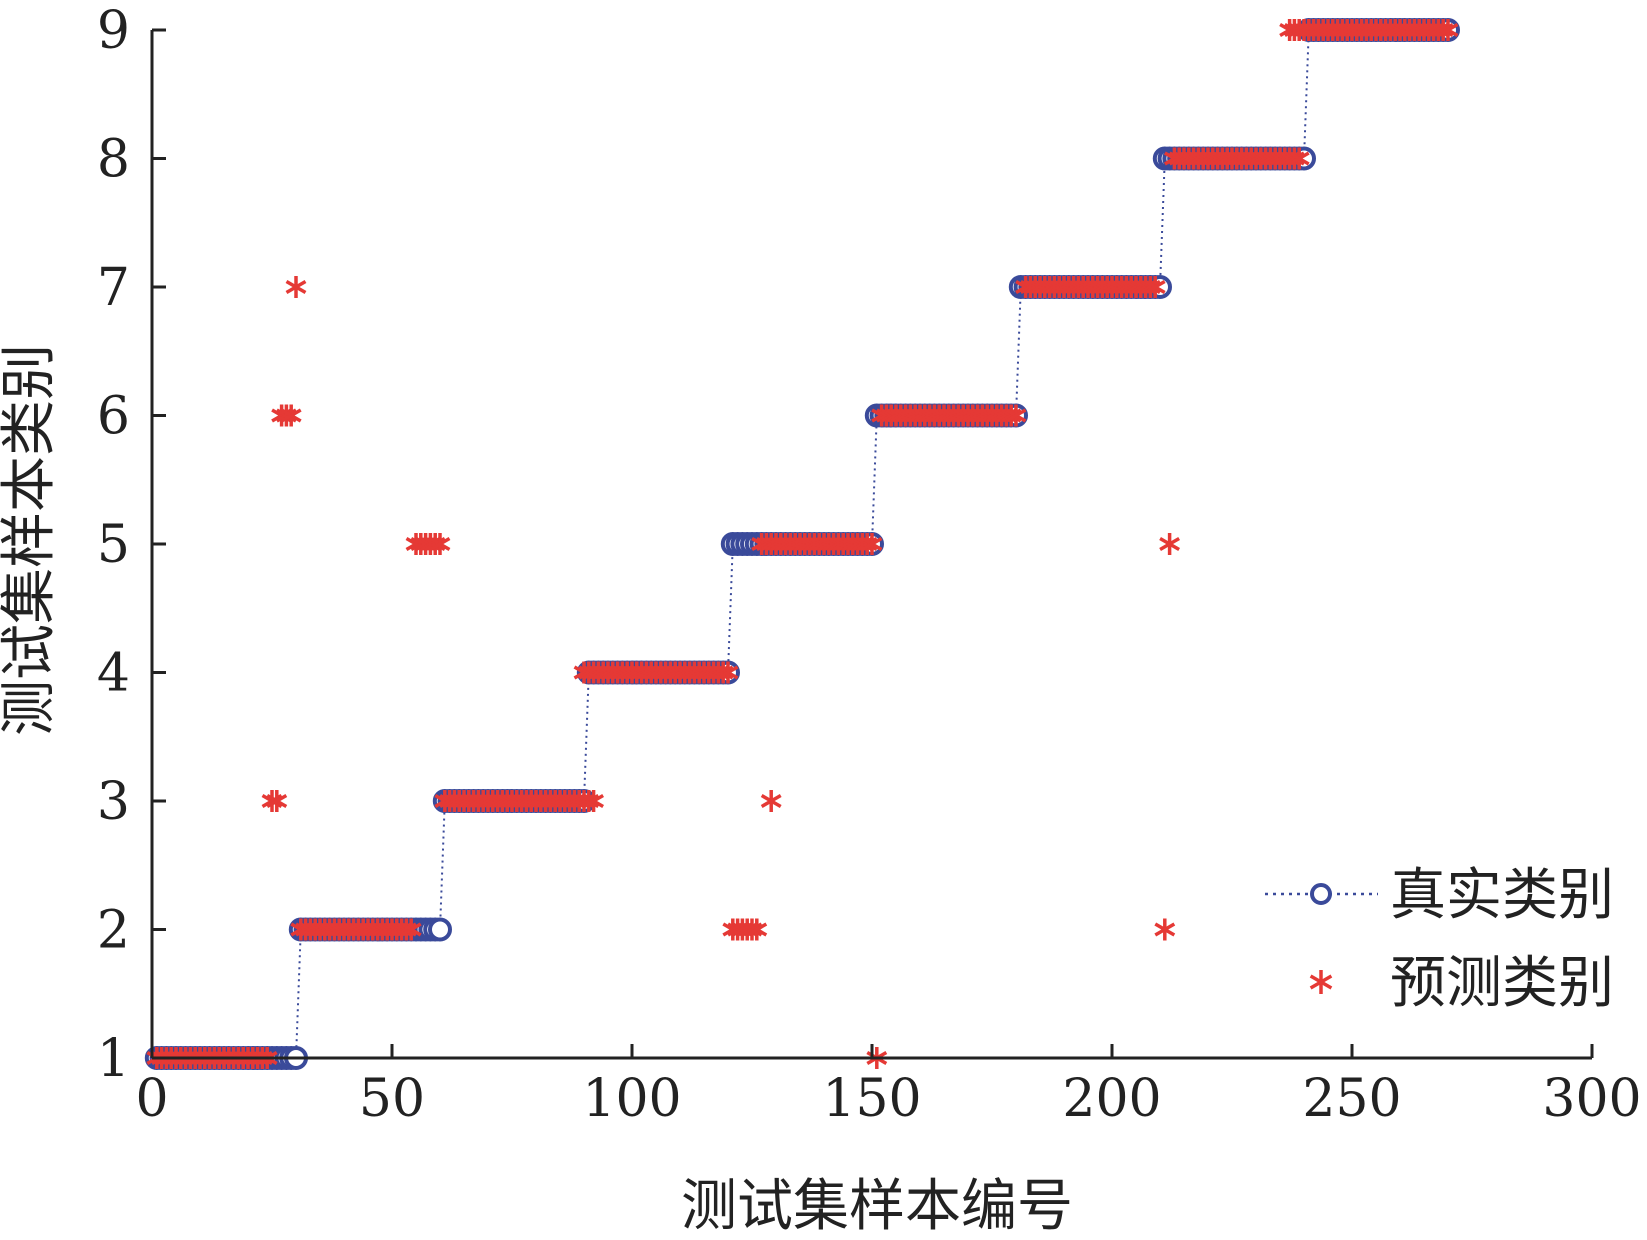 This screenshot has height=1240, width=1647. What do you see at coordinates (113, 674) in the screenshot?
I see `y-tick-label: 4` at bounding box center [113, 674].